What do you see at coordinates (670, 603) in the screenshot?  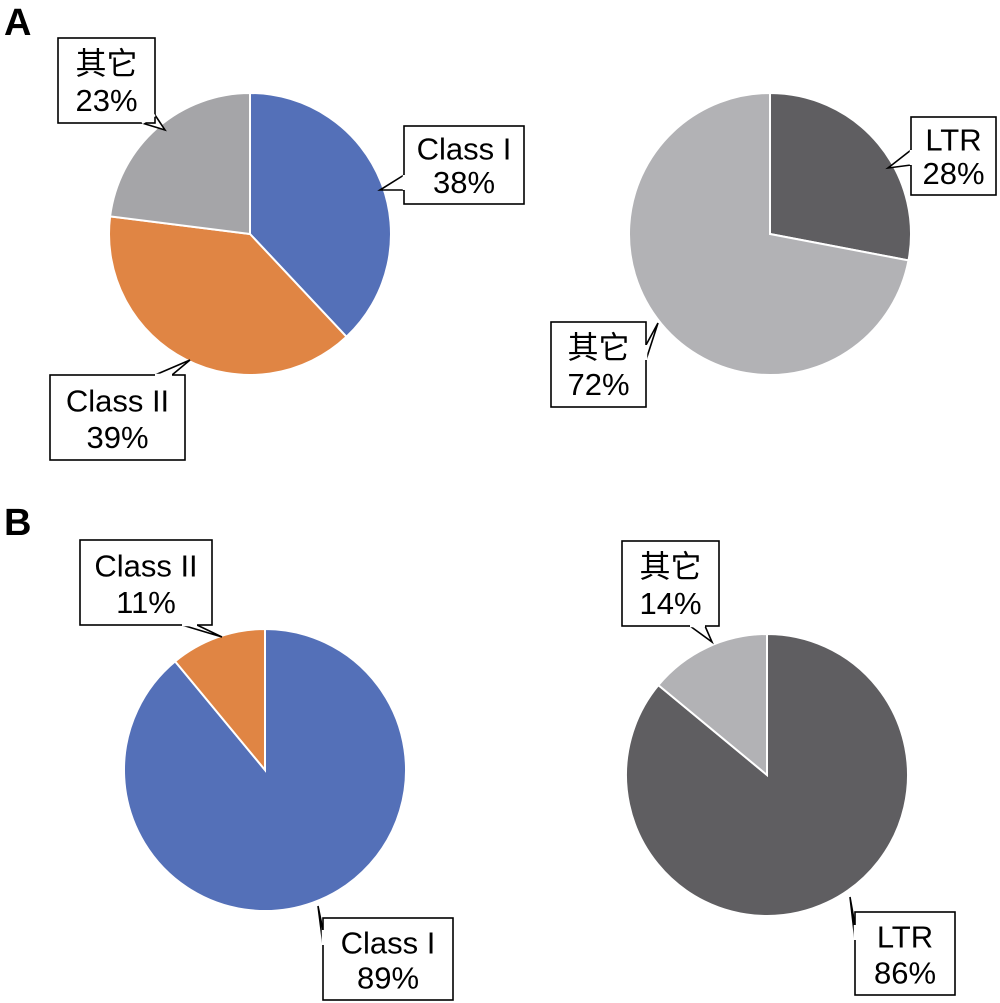 I see `slice-value-label: 14%` at bounding box center [670, 603].